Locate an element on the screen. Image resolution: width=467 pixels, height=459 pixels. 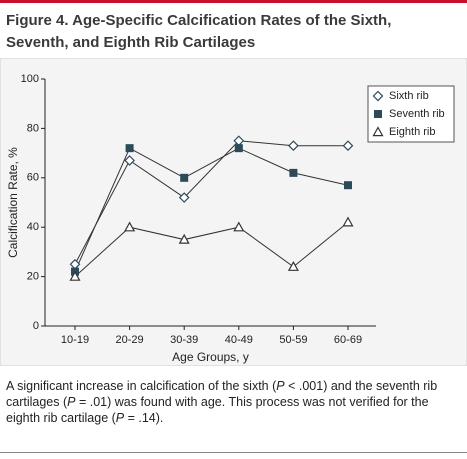
y-tick-label: 40 is located at coordinates (33, 227).